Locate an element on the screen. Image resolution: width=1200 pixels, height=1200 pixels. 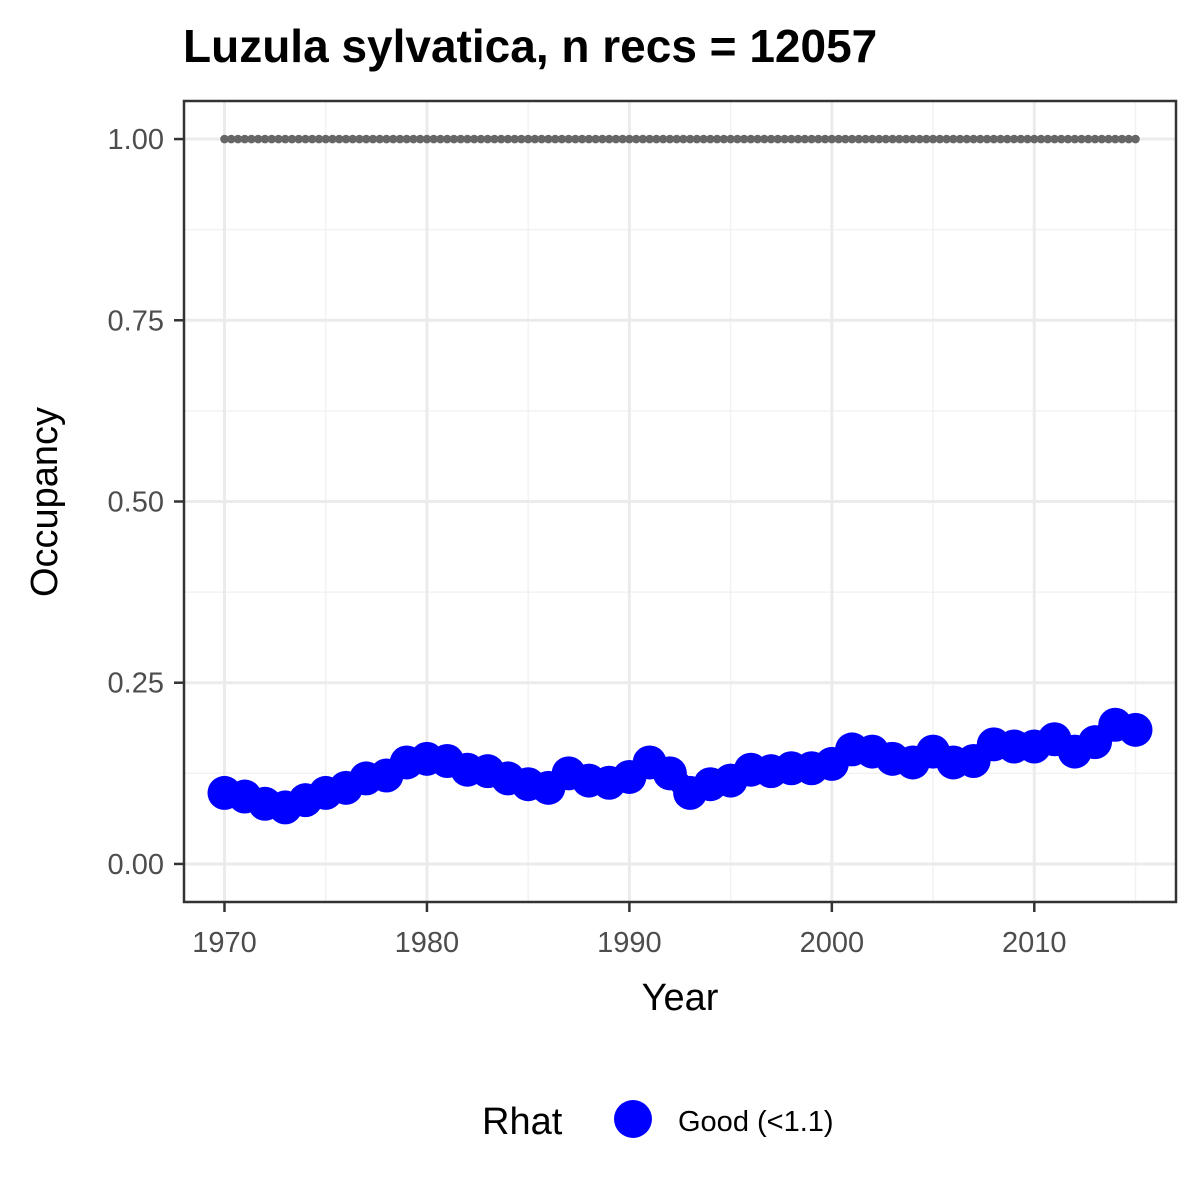
x-axis-title: Year is located at coordinates (680, 998).